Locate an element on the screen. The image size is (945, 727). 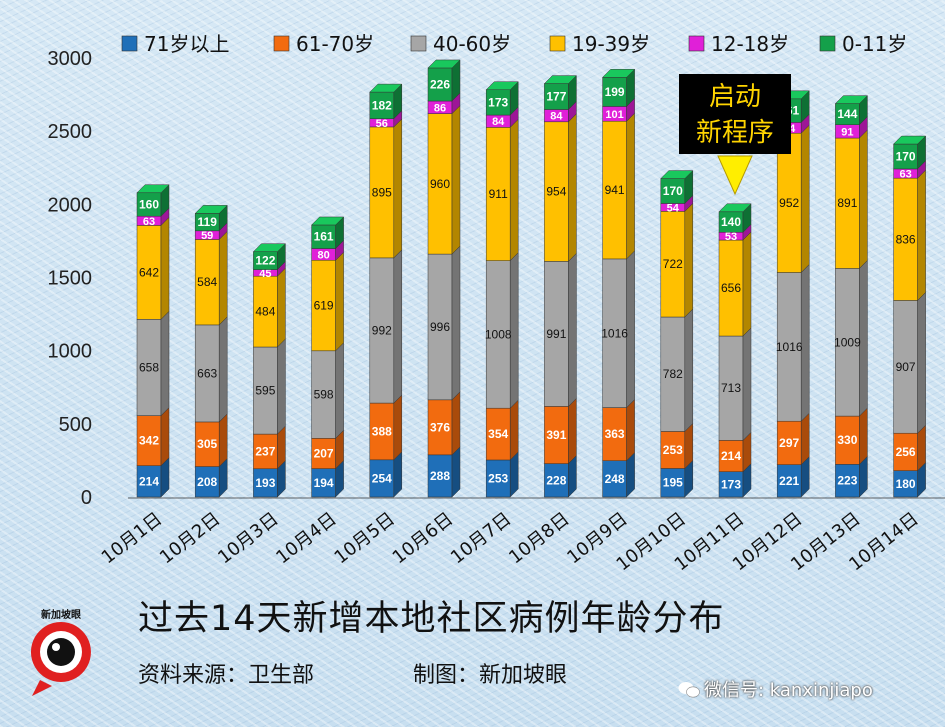
data-label: 895 is located at coordinates (382, 192).